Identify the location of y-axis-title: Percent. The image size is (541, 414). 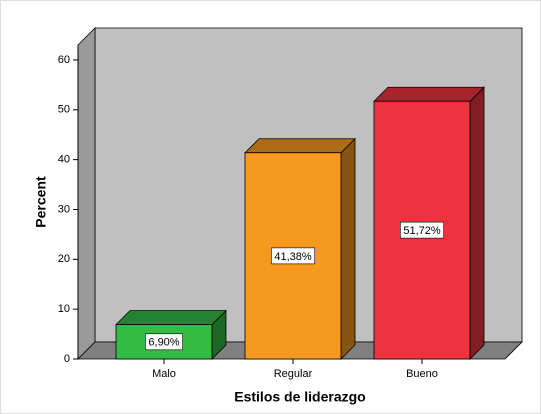
(41, 202).